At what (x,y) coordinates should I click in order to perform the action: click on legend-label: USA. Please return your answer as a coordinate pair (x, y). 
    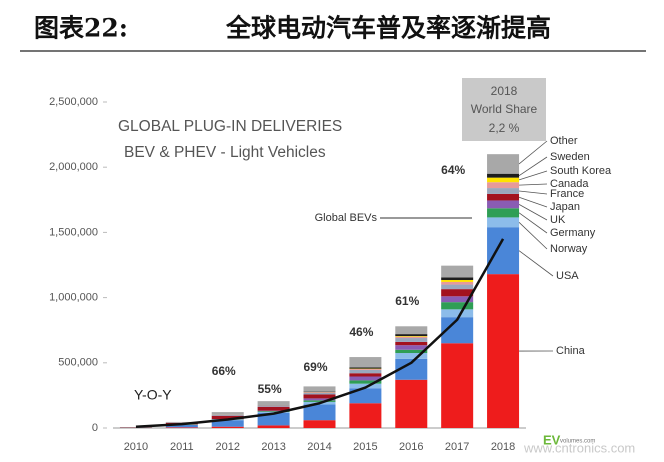
    Looking at the image, I should click on (567, 276).